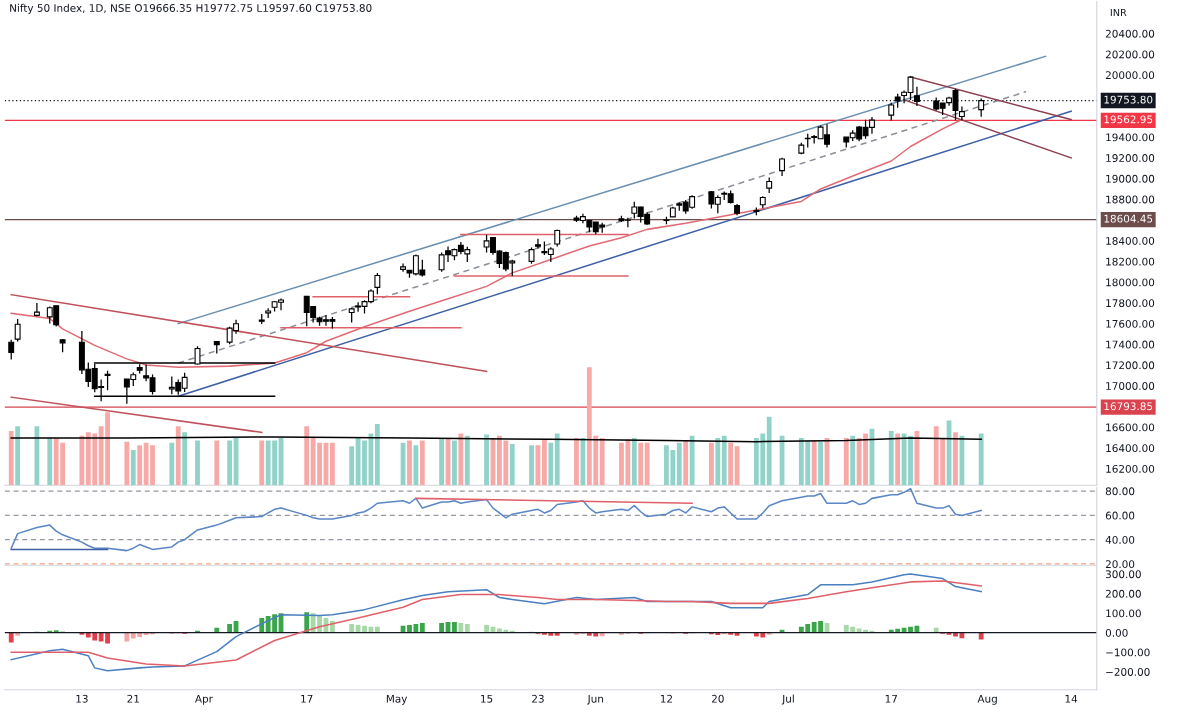 The image size is (1200, 720). What do you see at coordinates (595, 699) in the screenshot?
I see `x-tick-label: Jun` at bounding box center [595, 699].